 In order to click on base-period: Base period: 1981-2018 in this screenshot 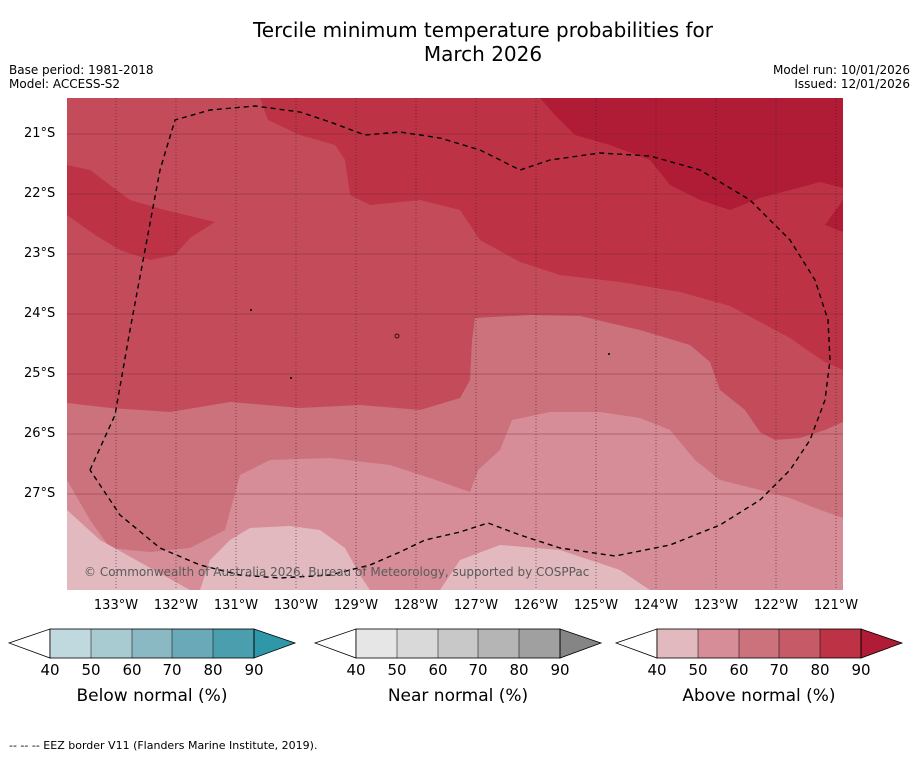, I will do `click(81, 70)`.